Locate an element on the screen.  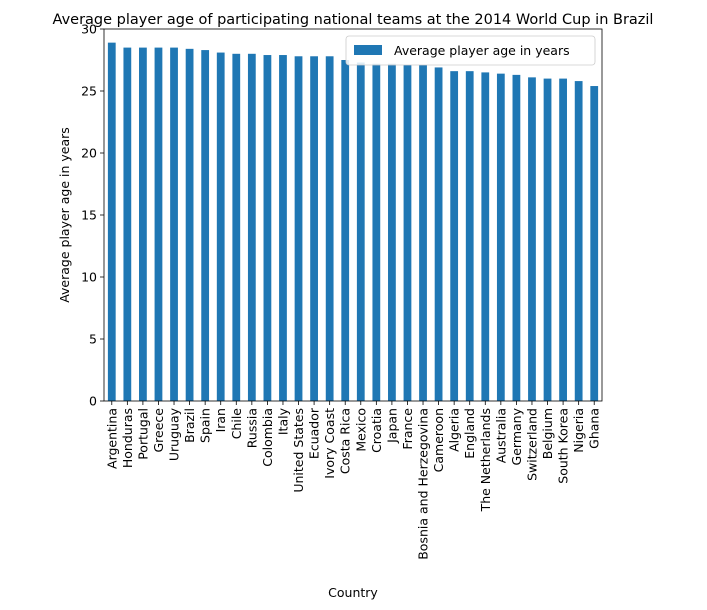
x-tick-label: Ghana is located at coordinates (594, 428).